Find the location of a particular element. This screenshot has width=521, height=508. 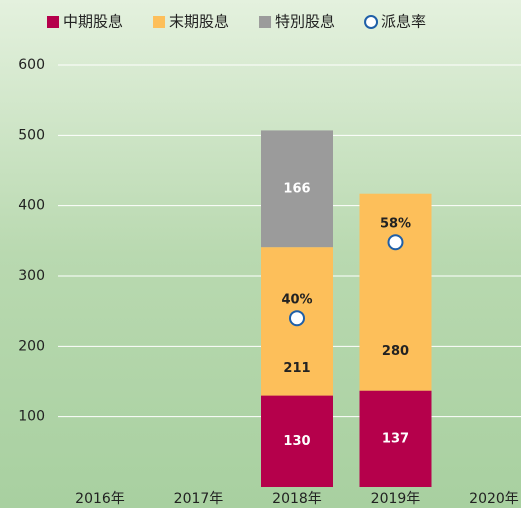

ratio-label: 40% is located at coordinates (296, 300).